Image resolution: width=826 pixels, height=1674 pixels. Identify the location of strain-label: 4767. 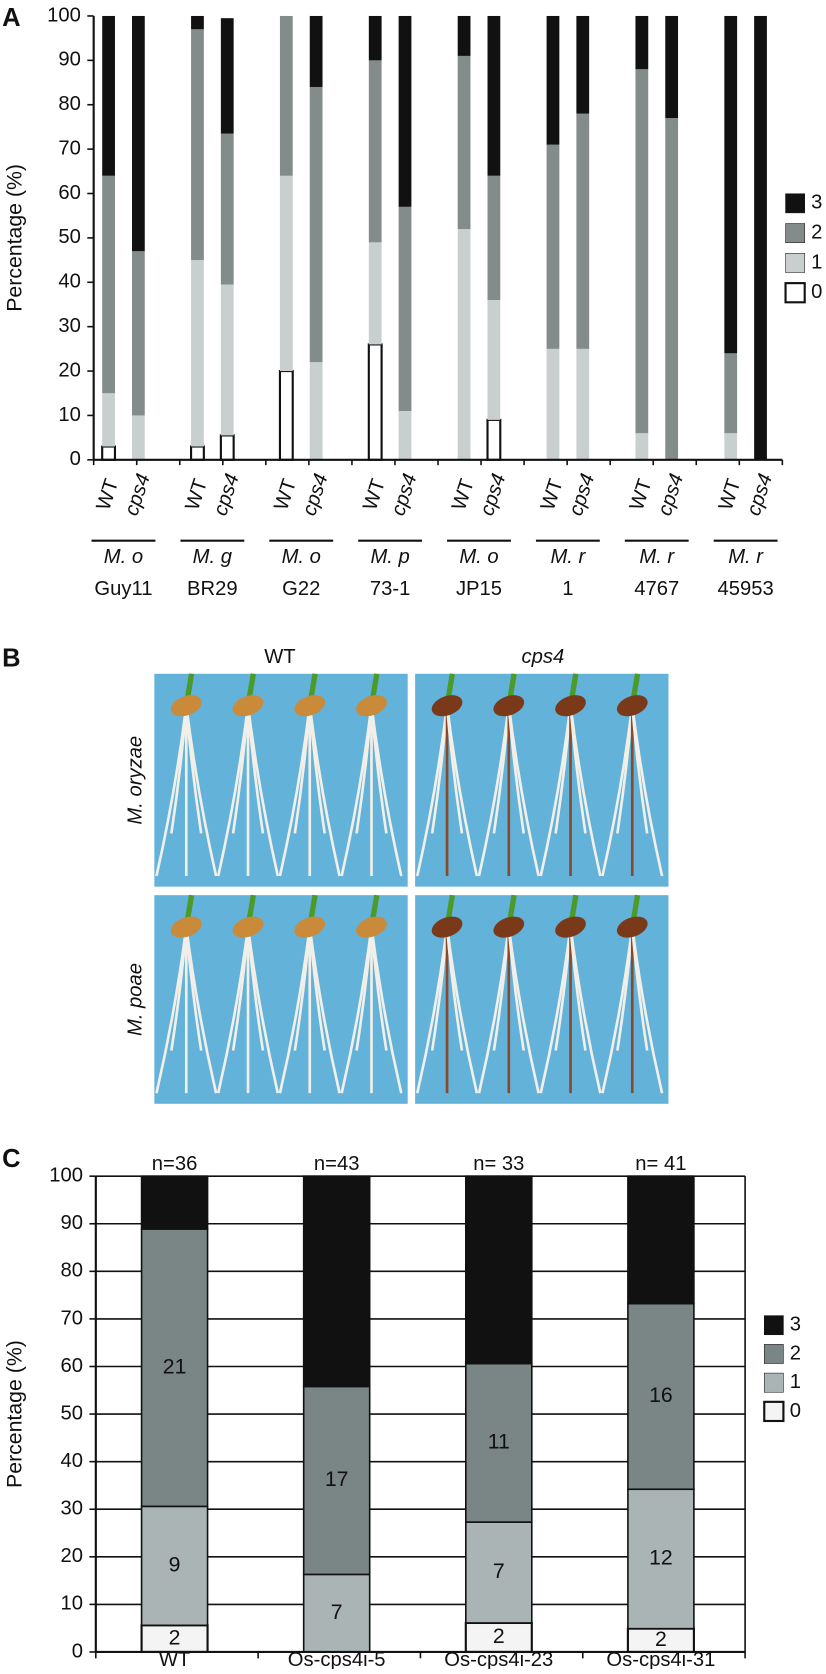
(656, 589).